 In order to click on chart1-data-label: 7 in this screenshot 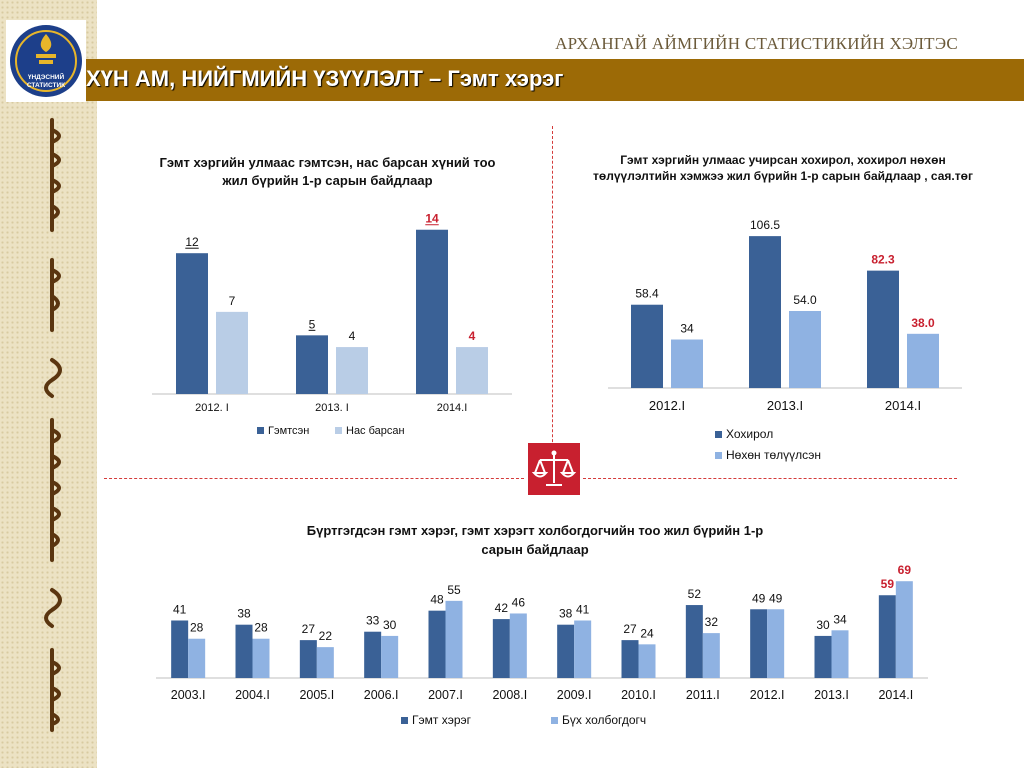, I will do `click(232, 301)`.